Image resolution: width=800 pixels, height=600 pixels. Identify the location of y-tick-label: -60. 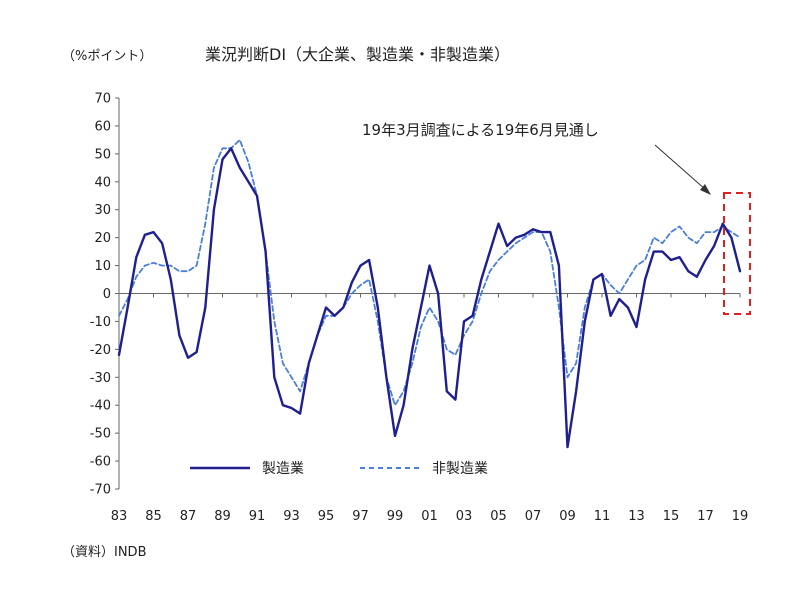
(100, 462).